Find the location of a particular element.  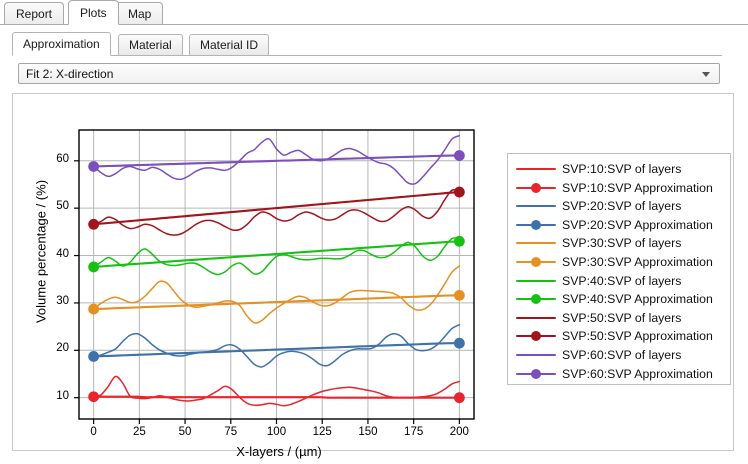

legend-item: SVP:20:SVP Approximation is located at coordinates (619, 225).